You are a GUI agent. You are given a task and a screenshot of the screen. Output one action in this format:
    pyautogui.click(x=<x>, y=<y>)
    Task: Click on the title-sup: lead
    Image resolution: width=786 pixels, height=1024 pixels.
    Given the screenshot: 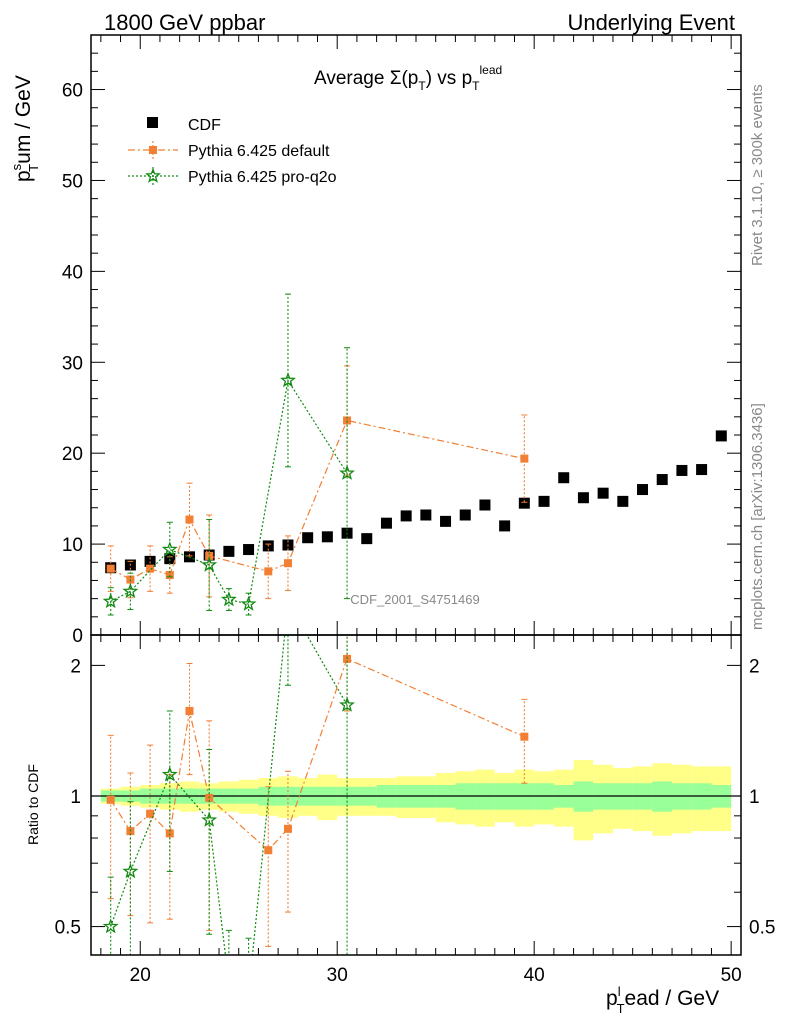 What is the action you would take?
    pyautogui.click(x=490, y=70)
    